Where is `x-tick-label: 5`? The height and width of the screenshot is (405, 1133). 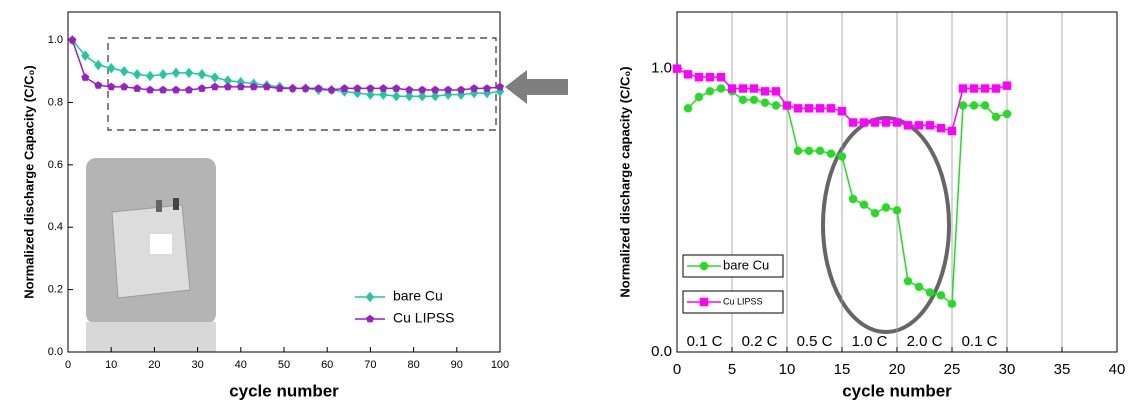 x-tick-label: 5 is located at coordinates (732, 369).